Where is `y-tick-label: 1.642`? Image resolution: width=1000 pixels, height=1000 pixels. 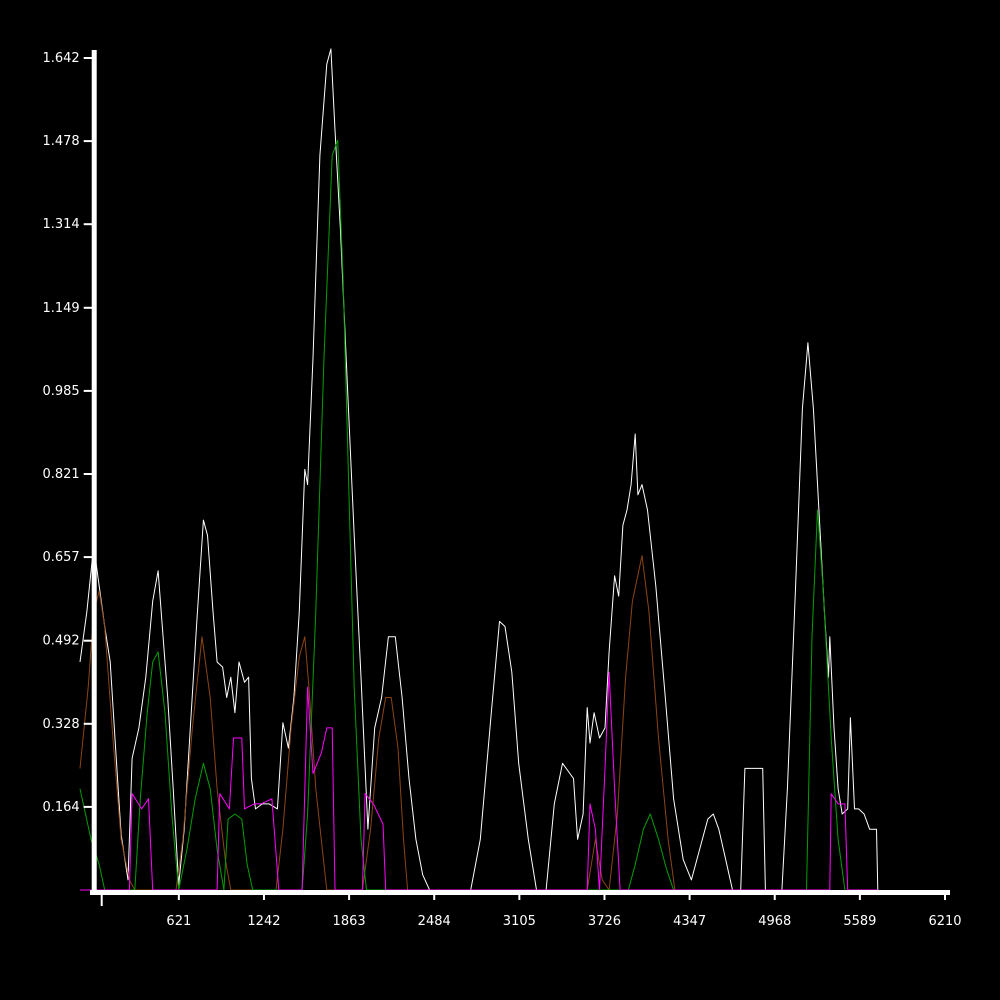 y-tick-label: 1.642 is located at coordinates (60, 58).